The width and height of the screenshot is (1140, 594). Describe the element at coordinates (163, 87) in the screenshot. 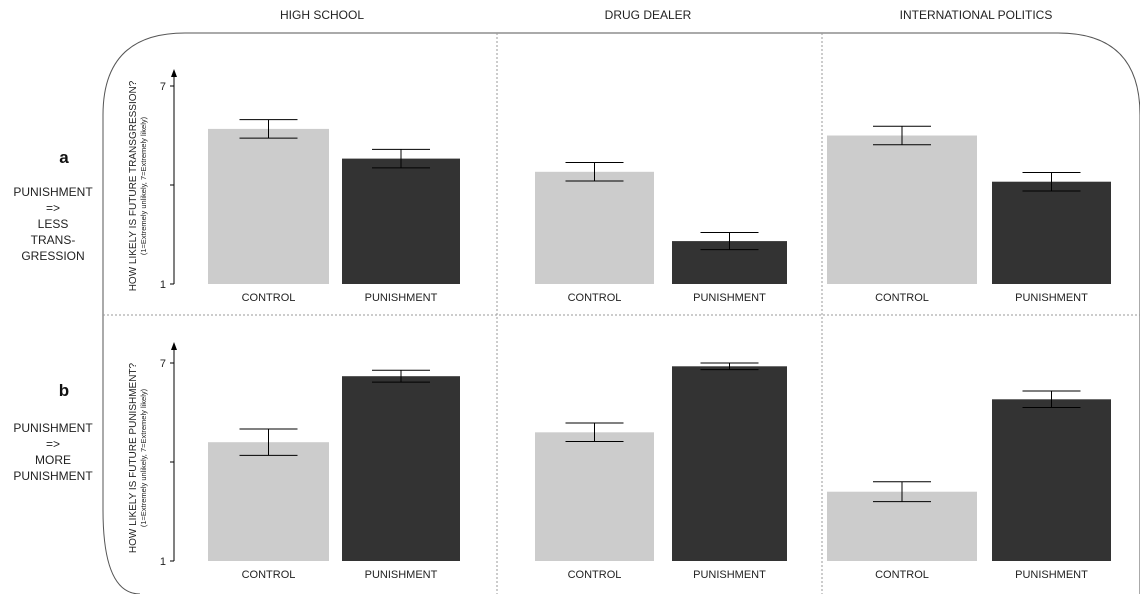

I see `row-a-ytick-label-7: 7` at that location.